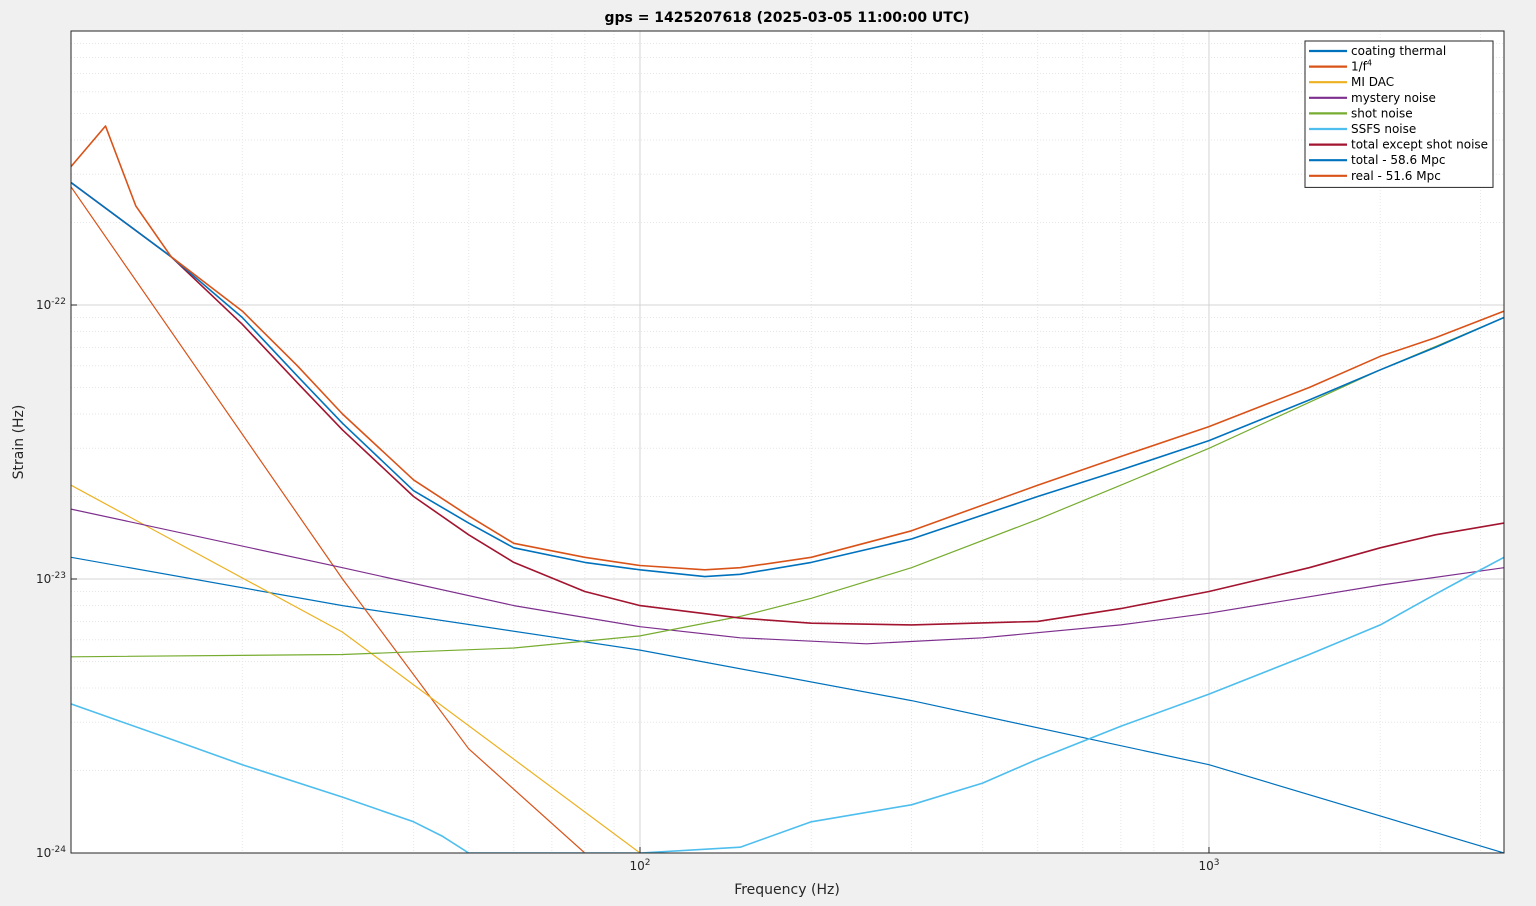 This screenshot has height=906, width=1536. Describe the element at coordinates (787, 576) in the screenshot. I see `series-line-mystery-noise` at that location.